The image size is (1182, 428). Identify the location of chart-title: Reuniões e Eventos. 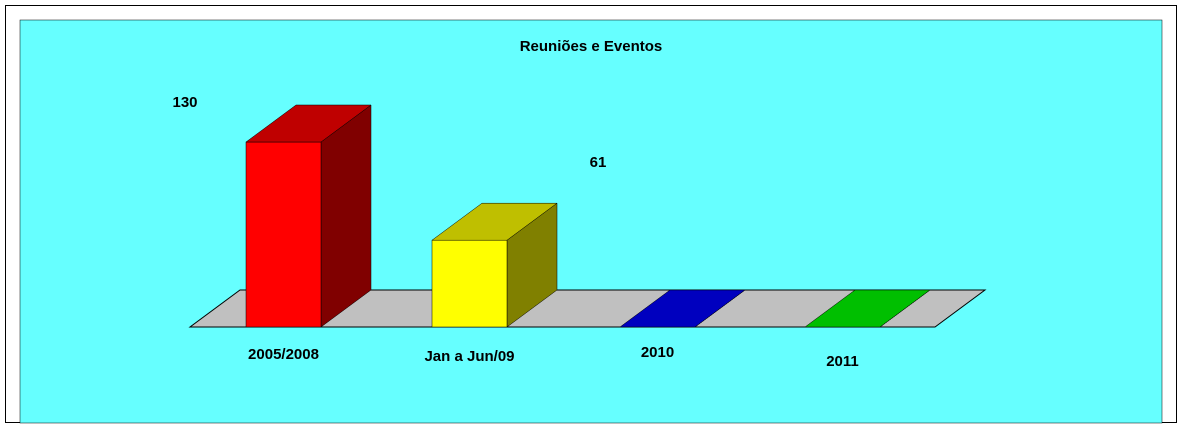
(591, 46).